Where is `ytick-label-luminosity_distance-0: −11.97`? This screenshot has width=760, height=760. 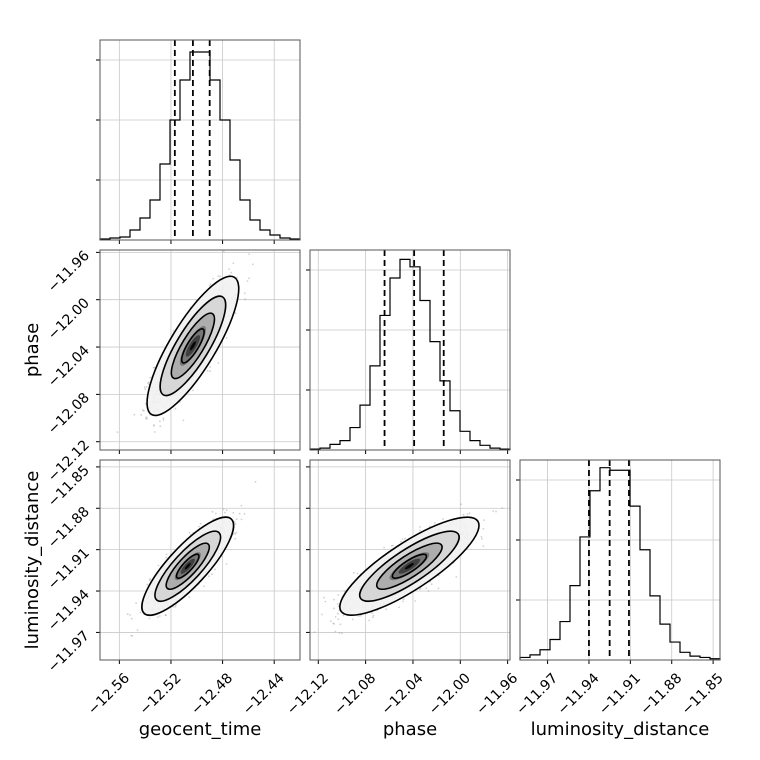
ytick-label-luminosity_distance-0: −11.97 is located at coordinates (69, 652).